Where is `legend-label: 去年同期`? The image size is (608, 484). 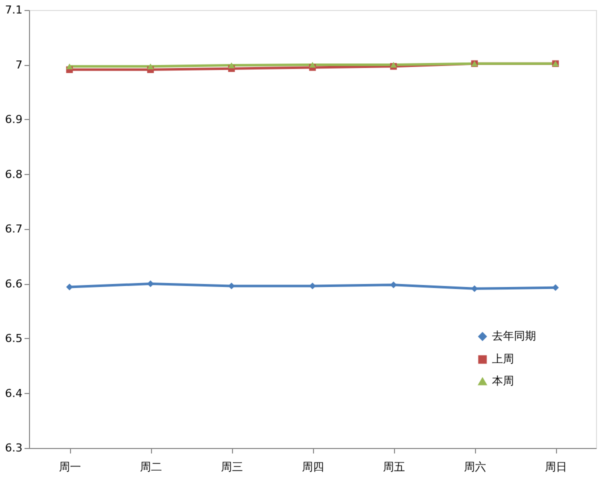 legend-label: 去年同期 is located at coordinates (514, 336).